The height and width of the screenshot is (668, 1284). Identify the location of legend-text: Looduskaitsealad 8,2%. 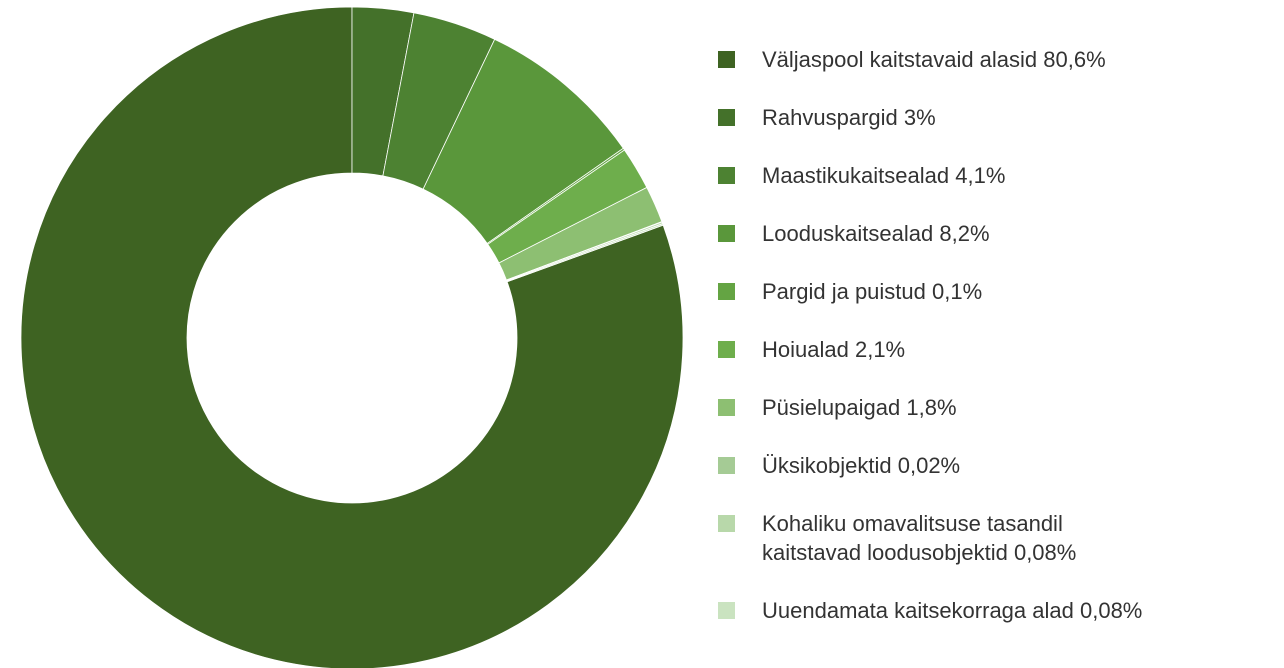
(876, 233).